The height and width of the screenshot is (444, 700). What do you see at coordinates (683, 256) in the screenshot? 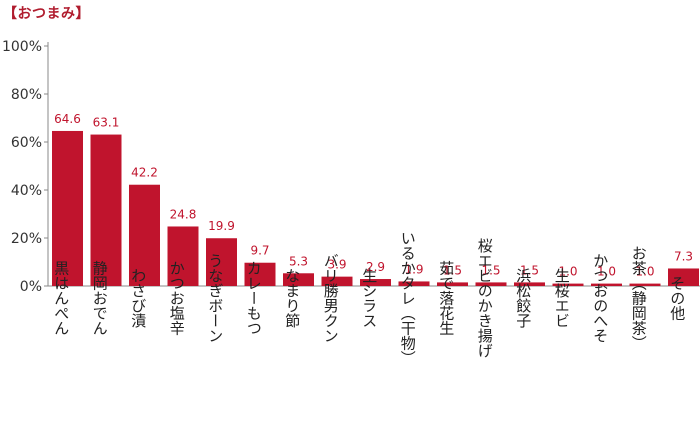
I see `bar-value-label: 7.3` at bounding box center [683, 256].